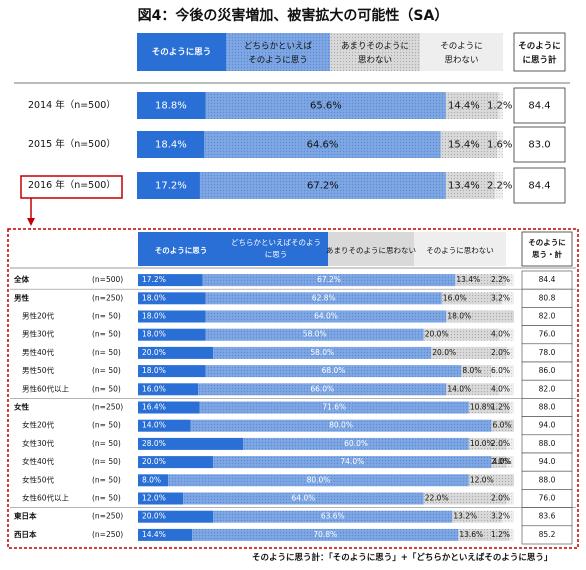 The height and width of the screenshot is (570, 586). I want to click on data-label: 22.0%, so click(437, 498).